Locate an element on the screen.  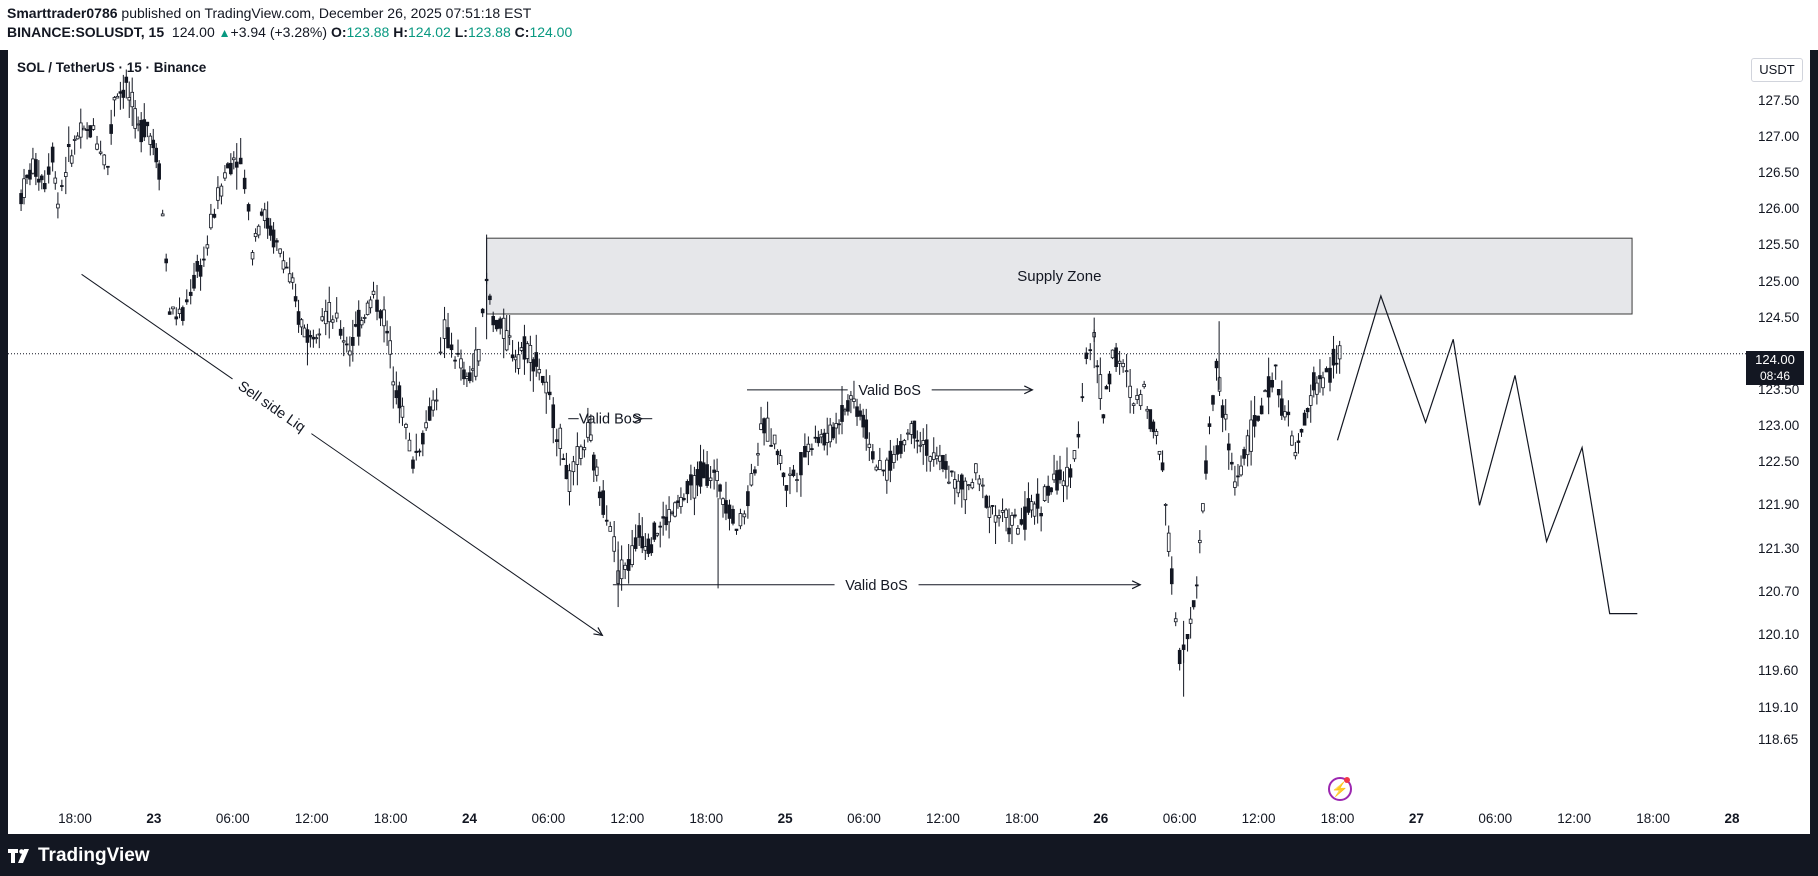
trendline-arrow-icon is located at coordinates (598, 632).